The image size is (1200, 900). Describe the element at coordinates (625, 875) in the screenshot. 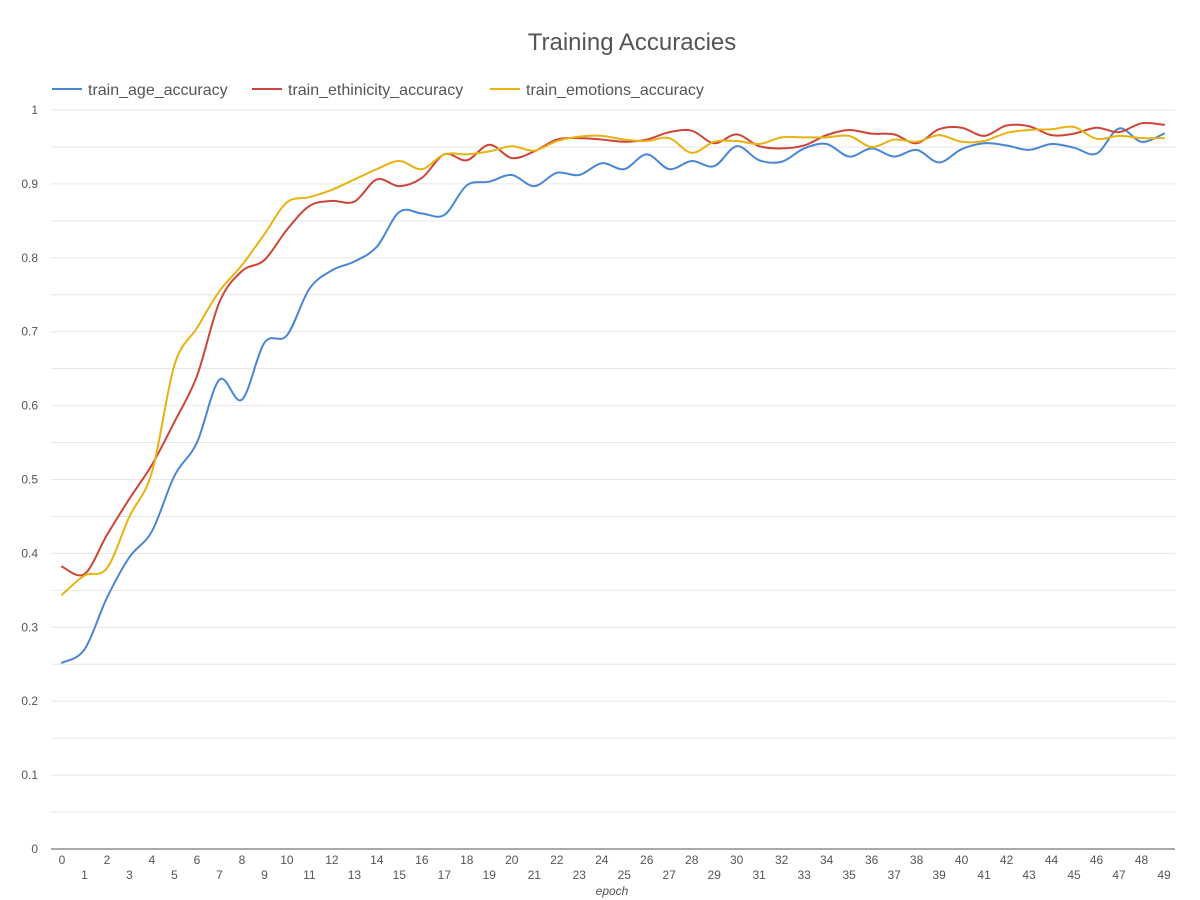

I see `x-tick-label: 25` at that location.